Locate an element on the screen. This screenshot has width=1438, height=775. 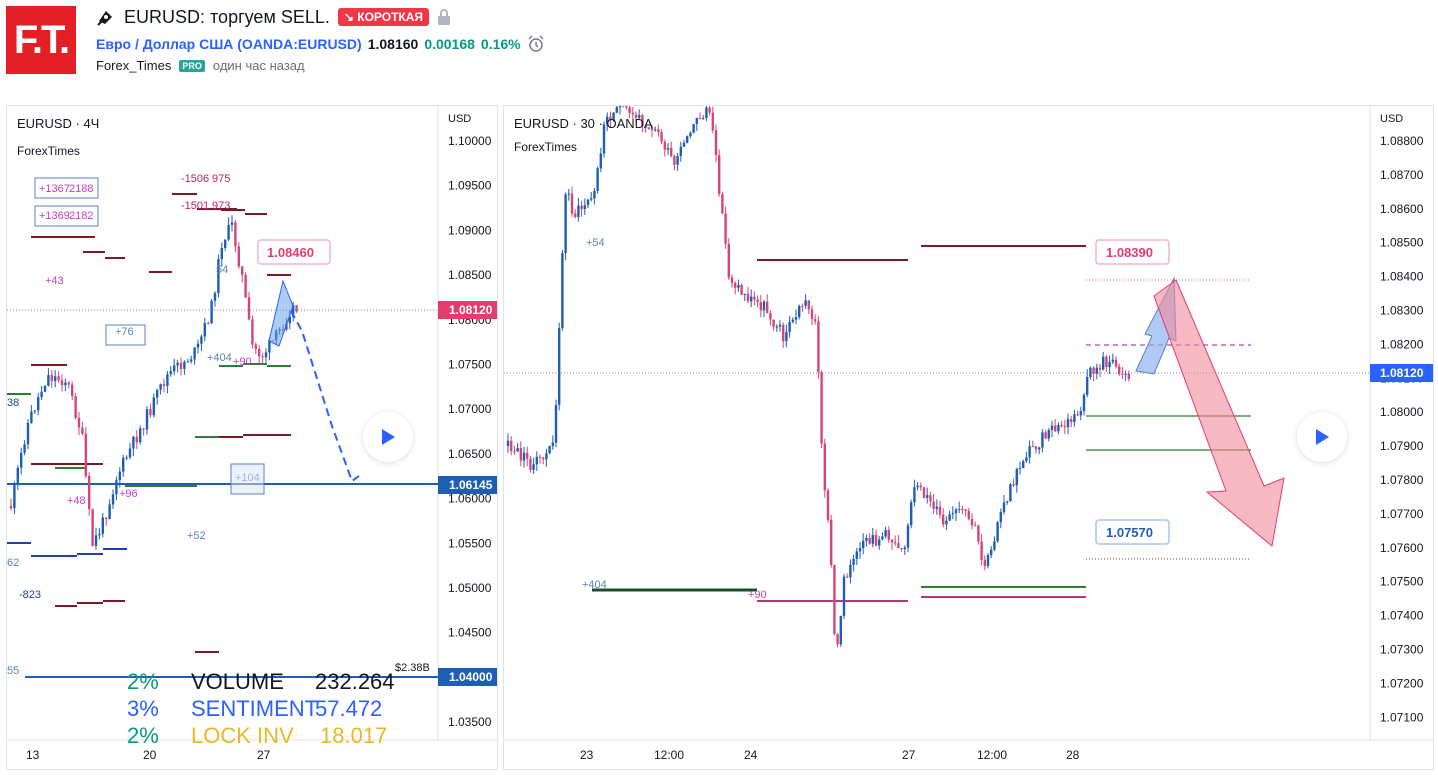
play-button-right is located at coordinates (1322, 437).